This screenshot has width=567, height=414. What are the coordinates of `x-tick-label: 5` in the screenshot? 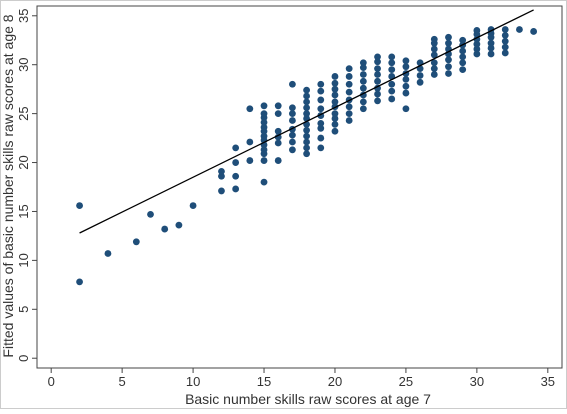 It's located at (122, 381).